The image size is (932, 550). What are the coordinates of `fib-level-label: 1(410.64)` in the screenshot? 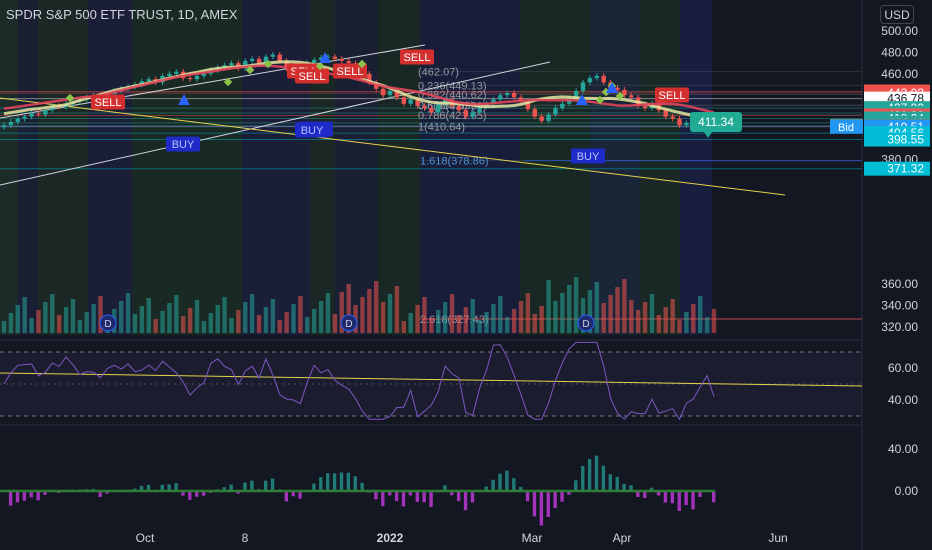 It's located at (441, 128).